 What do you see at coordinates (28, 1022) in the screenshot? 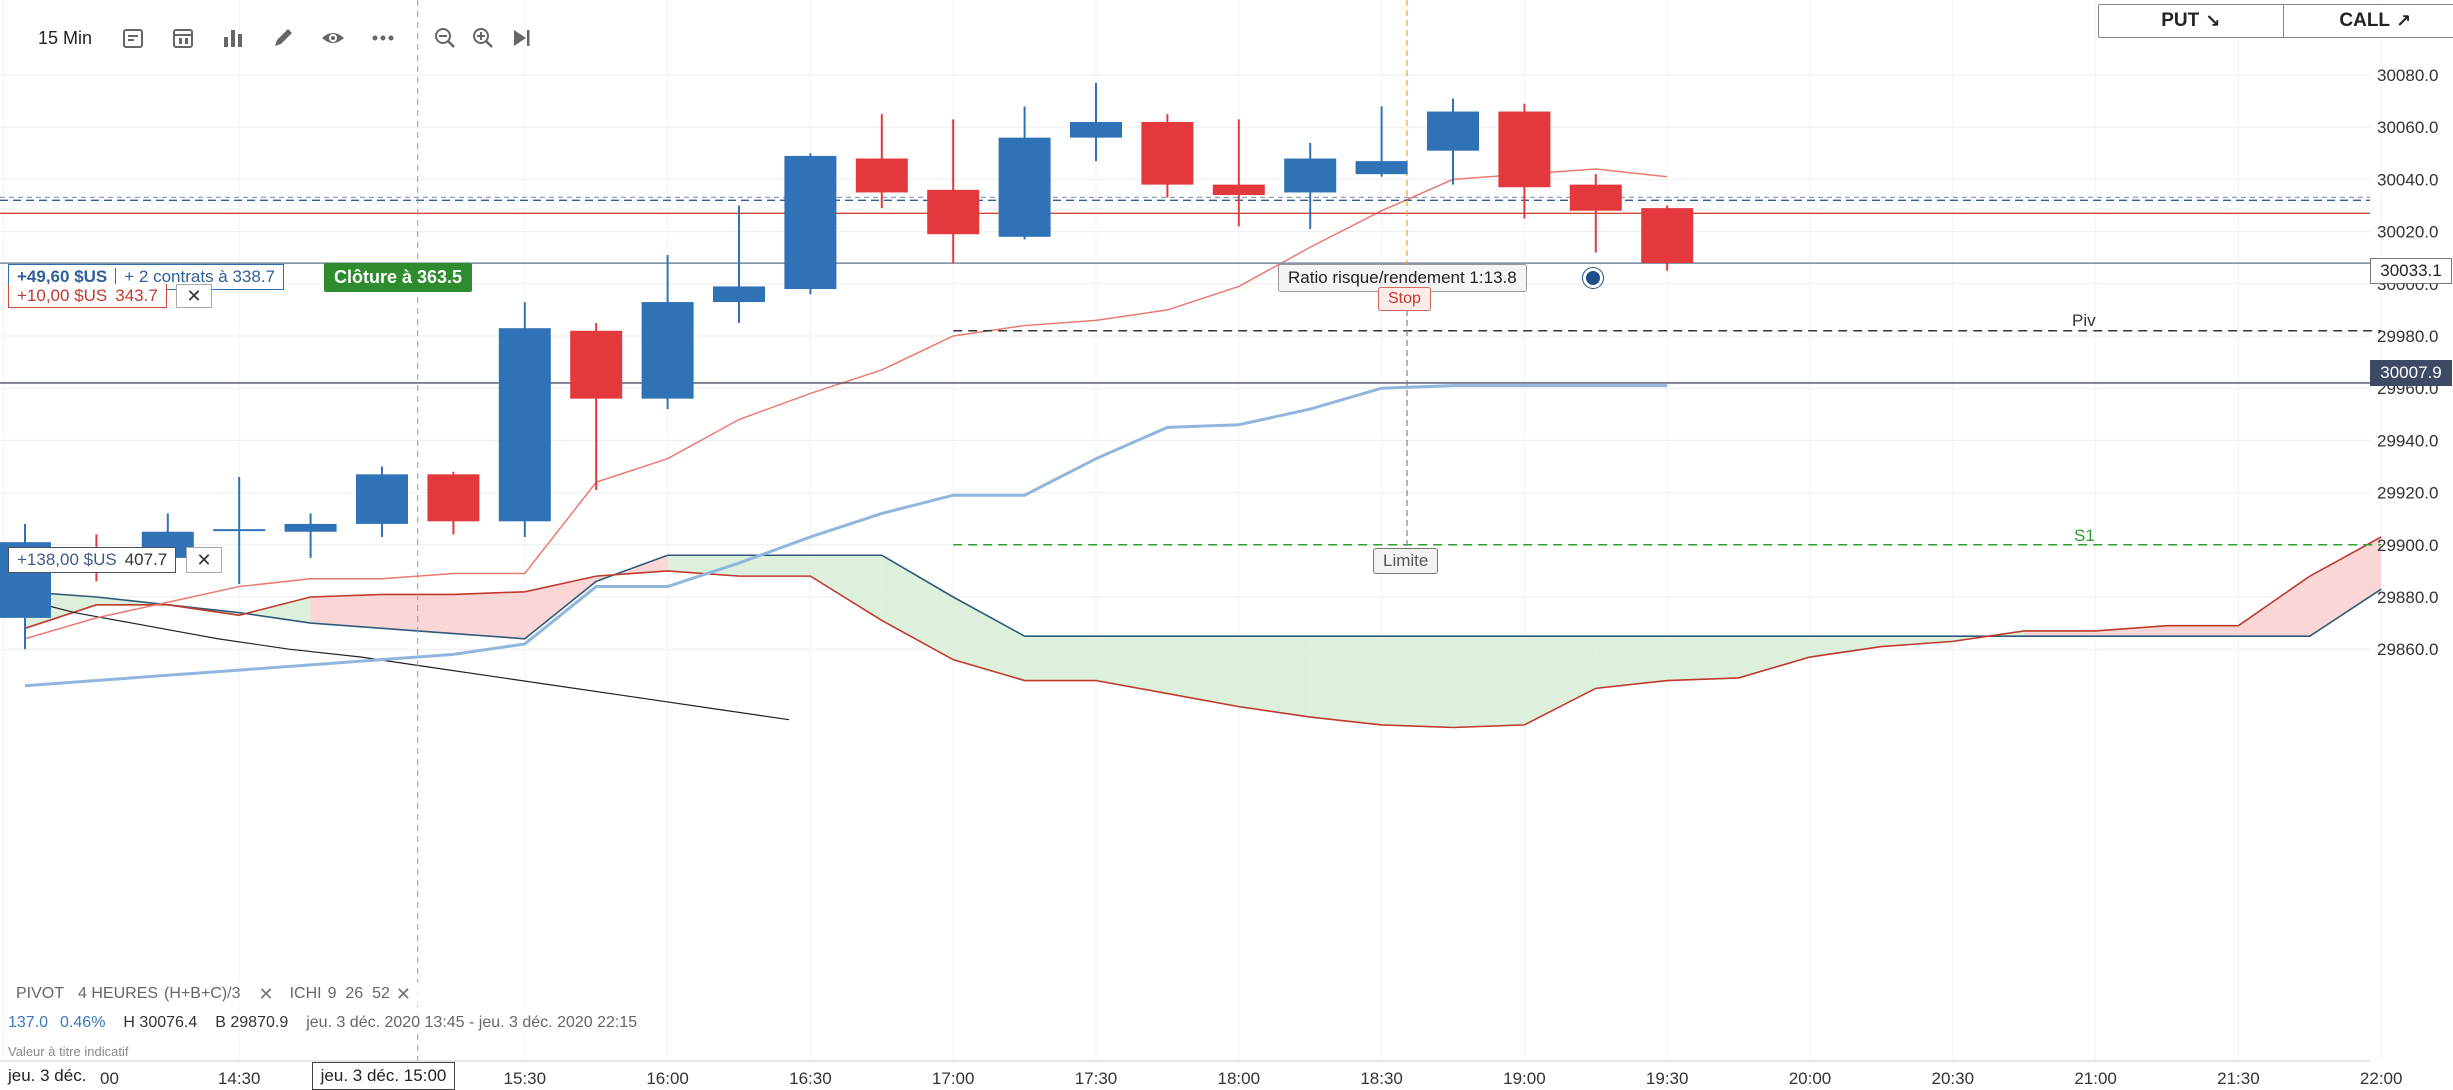
I see `change-value: 137.0` at bounding box center [28, 1022].